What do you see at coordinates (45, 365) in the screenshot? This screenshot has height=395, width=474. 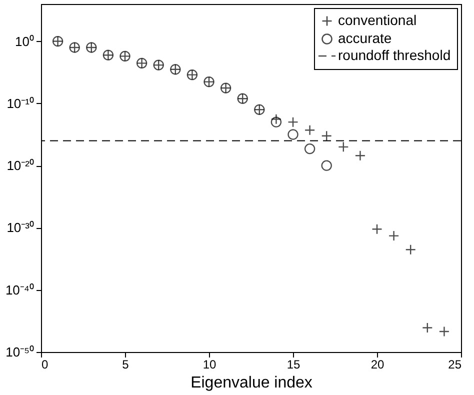 I see `x-tick-label: 0` at bounding box center [45, 365].